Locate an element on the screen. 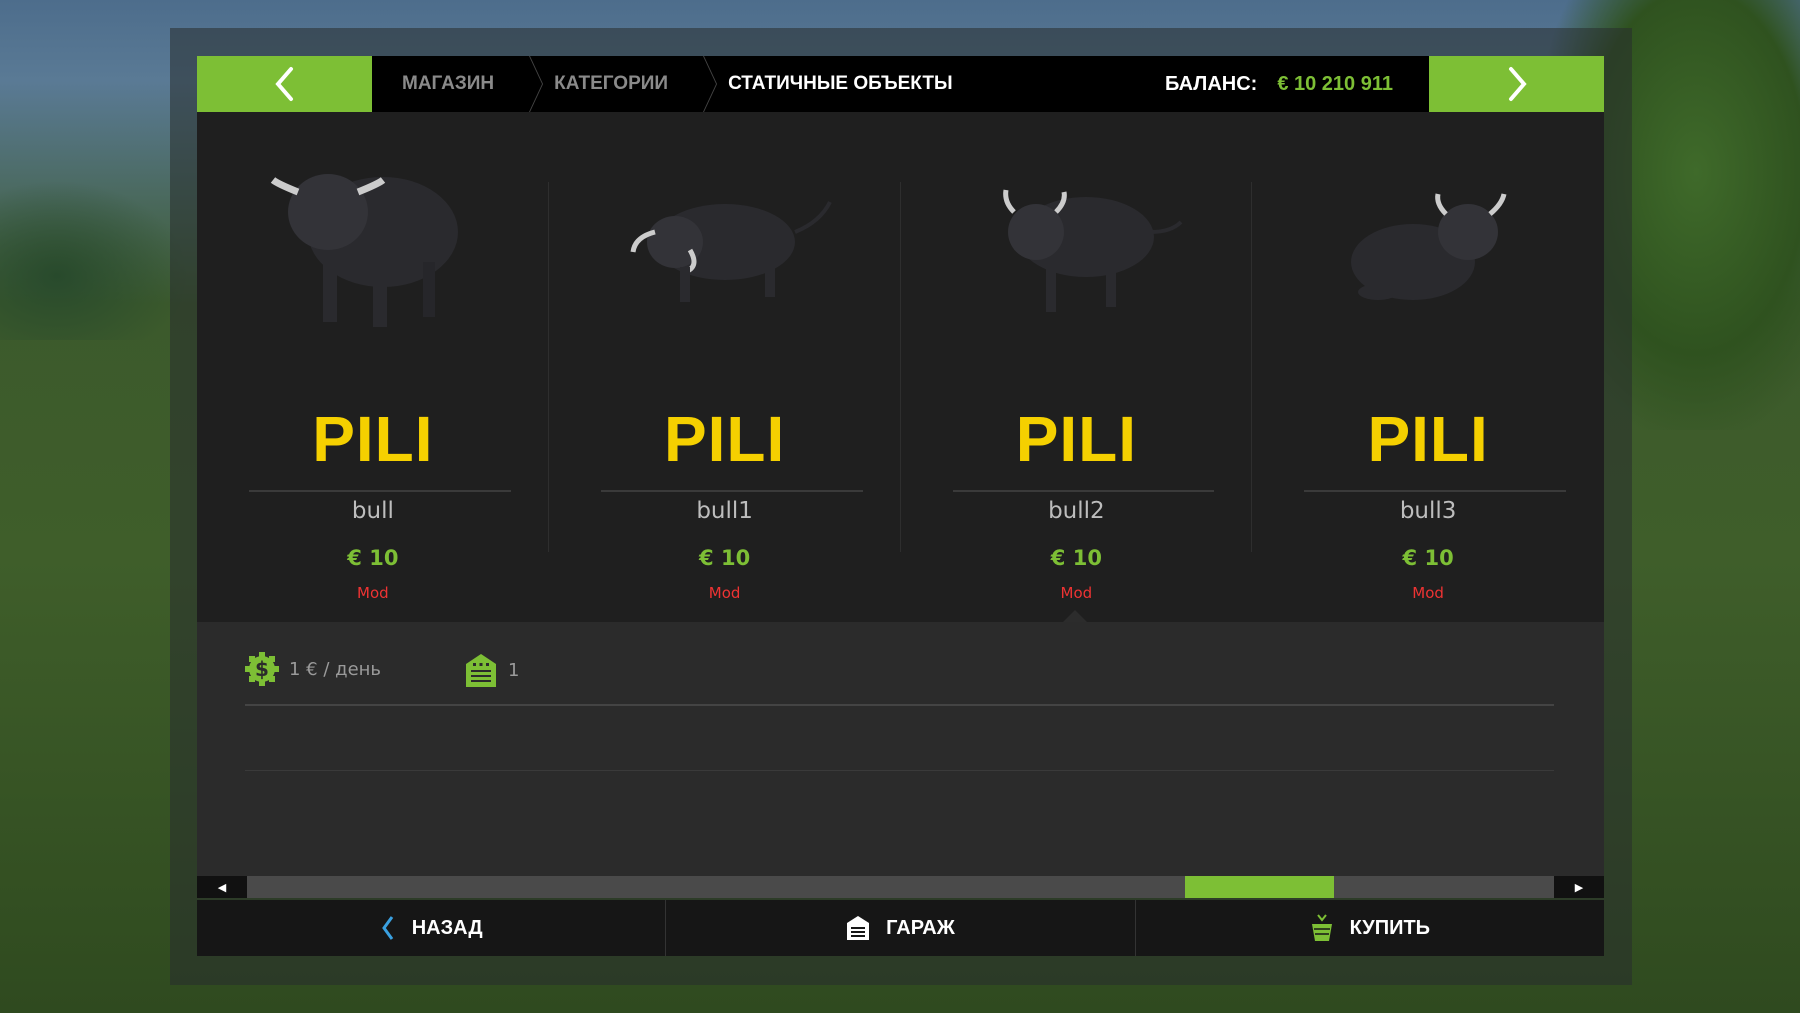 The width and height of the screenshot is (1800, 1013). item-name: bull is located at coordinates (372, 511).